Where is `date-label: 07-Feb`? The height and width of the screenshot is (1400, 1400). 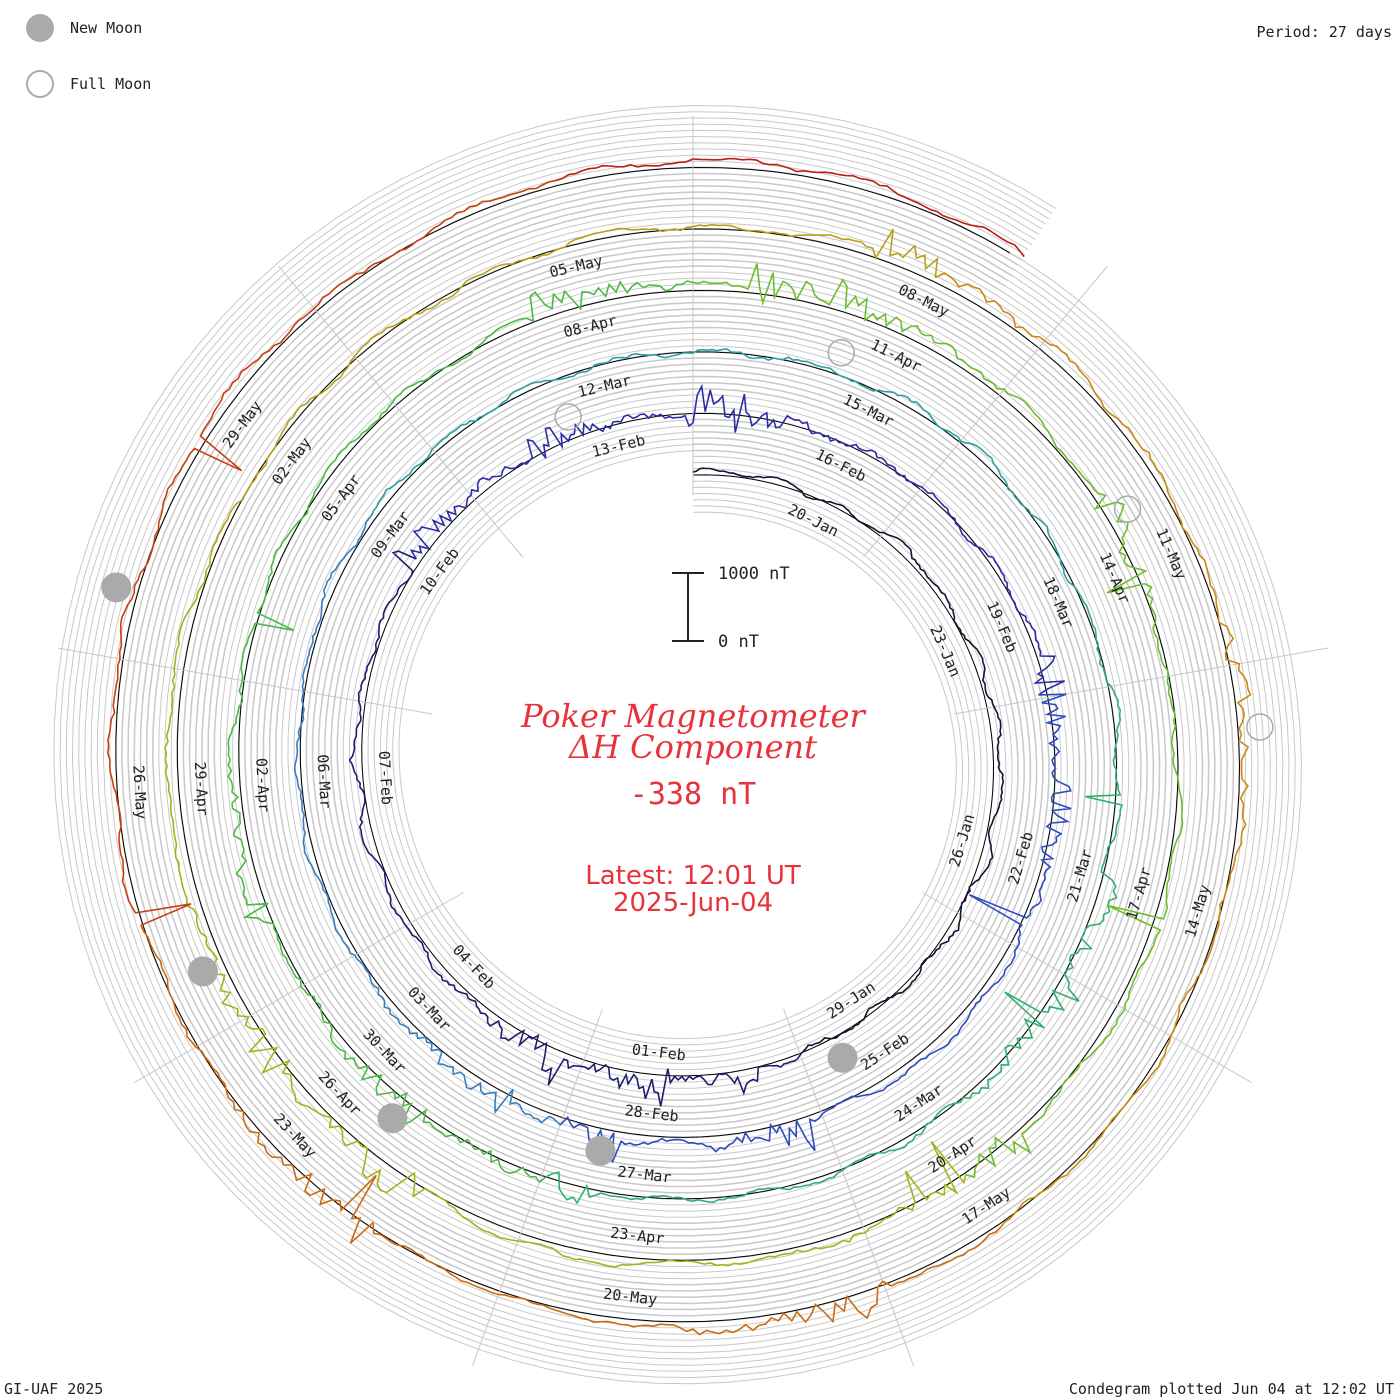 date-label: 07-Feb is located at coordinates (385, 777).